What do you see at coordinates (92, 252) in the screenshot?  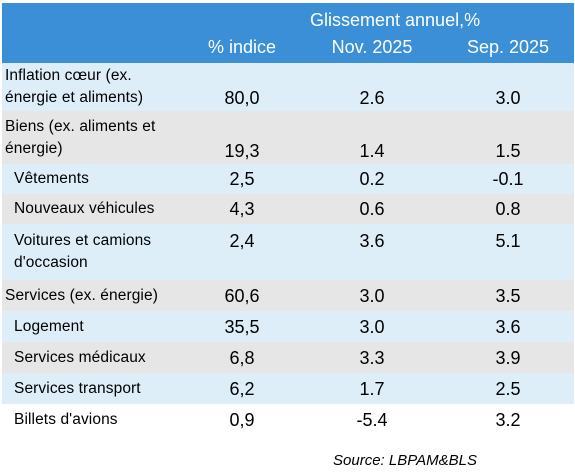 I see `row-label: Voitures et camions d'occasion` at bounding box center [92, 252].